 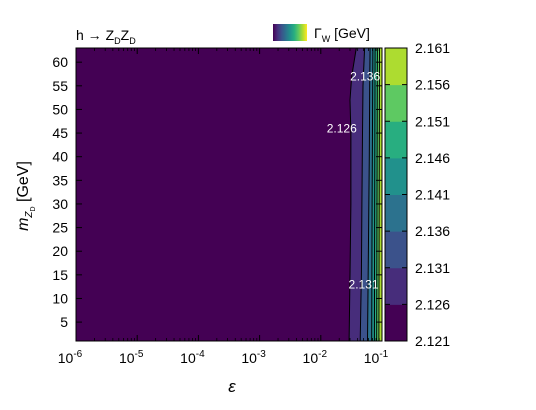 I want to click on heatmap-band, so click(x=357, y=194).